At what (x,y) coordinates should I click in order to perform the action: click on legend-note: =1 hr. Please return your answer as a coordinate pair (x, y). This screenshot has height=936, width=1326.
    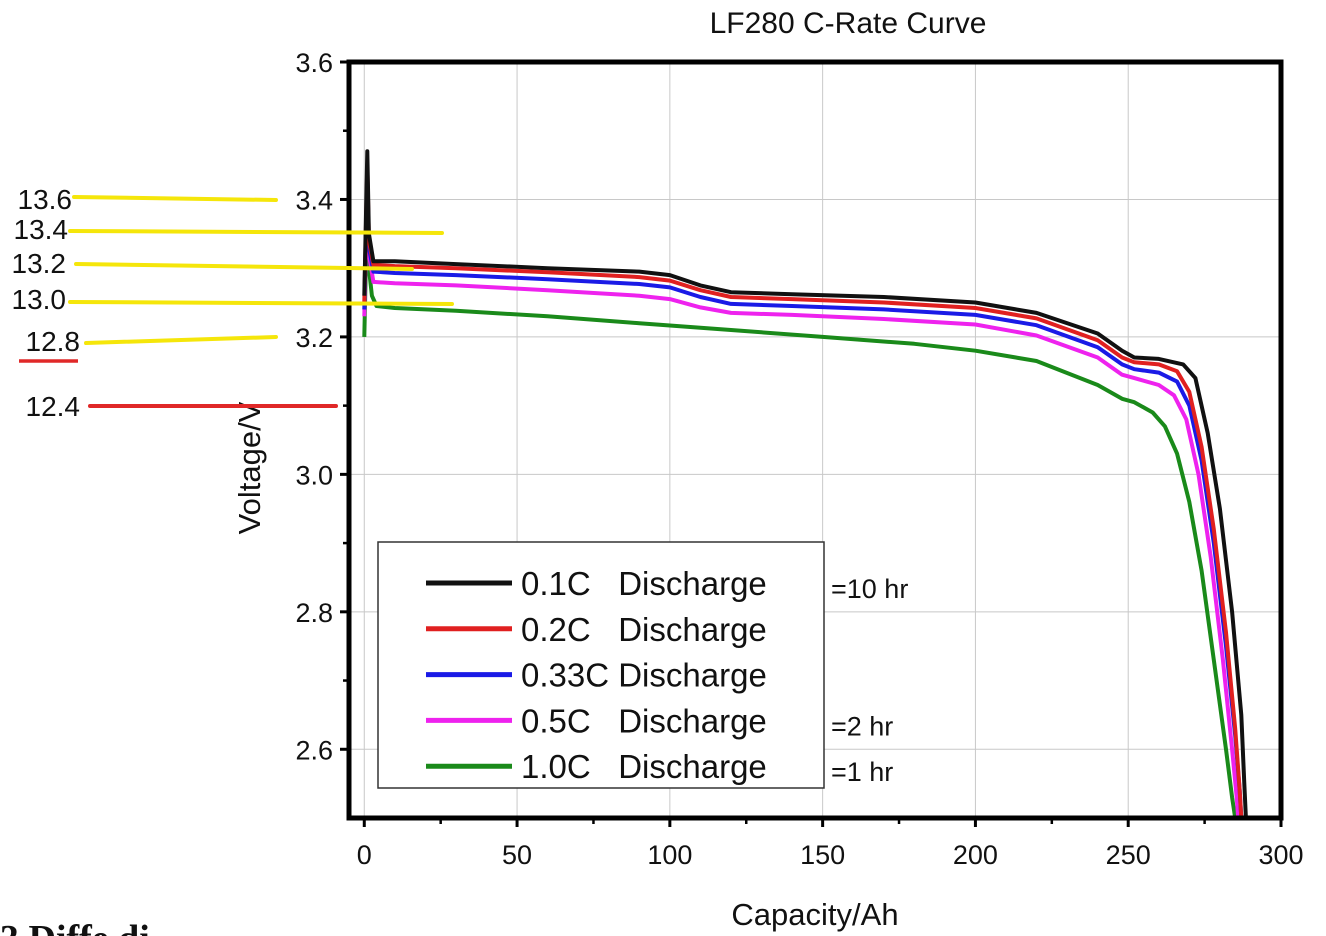
    Looking at the image, I should click on (862, 772).